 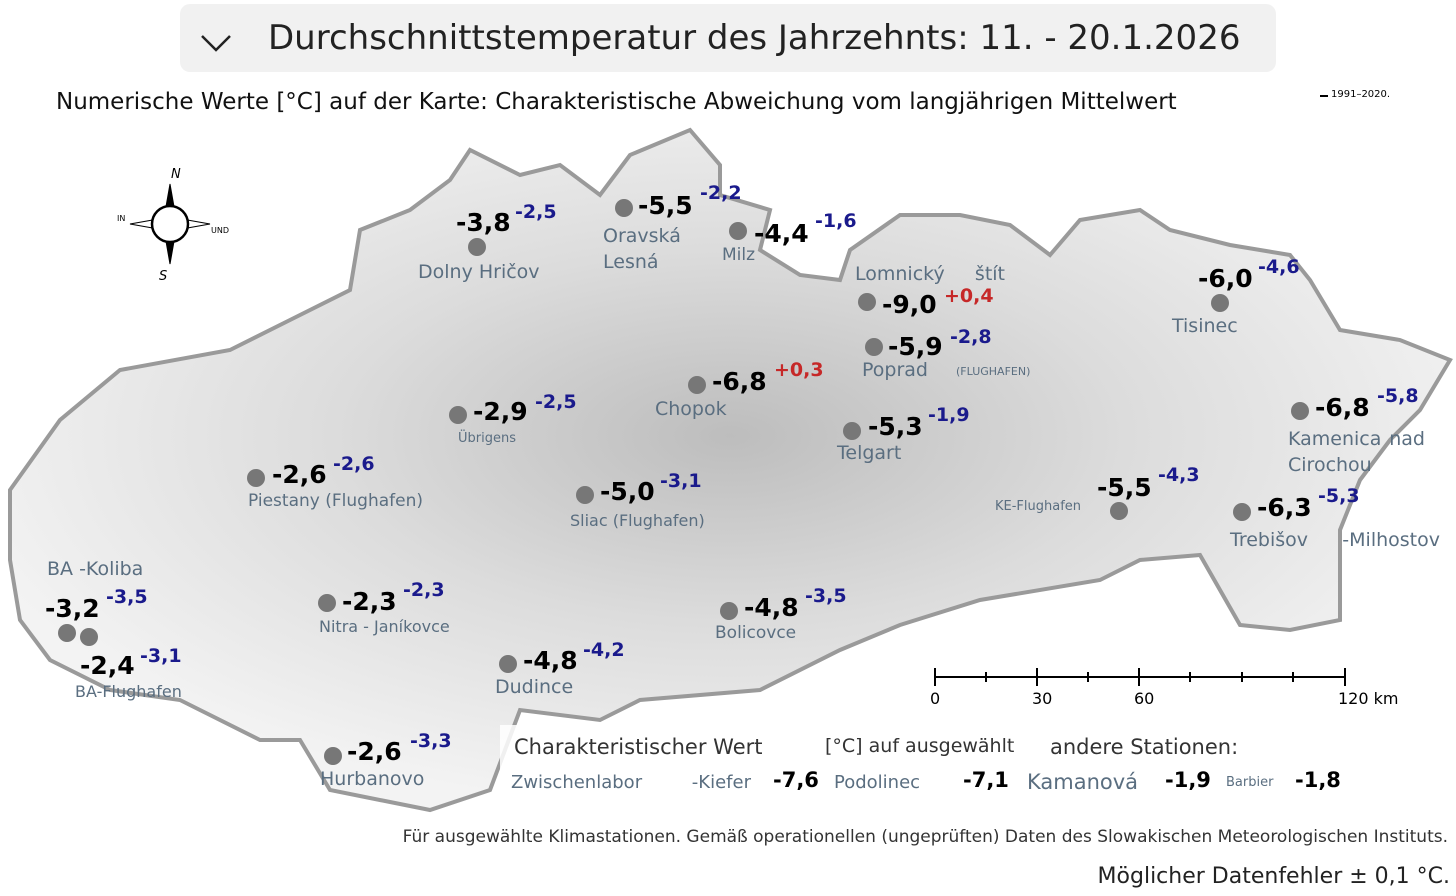 I want to click on station-value: -9,0, so click(x=909, y=304).